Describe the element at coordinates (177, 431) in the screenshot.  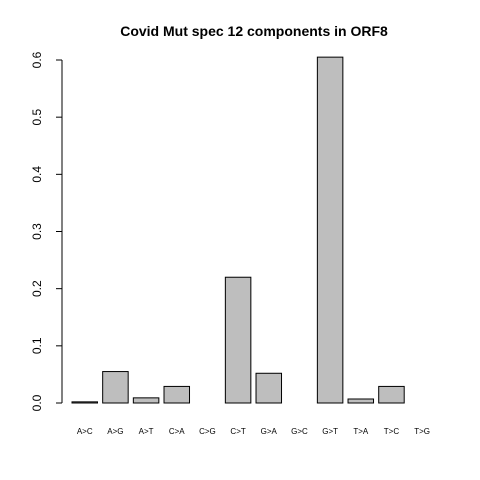
I see `x-tick-label: C>A` at that location.